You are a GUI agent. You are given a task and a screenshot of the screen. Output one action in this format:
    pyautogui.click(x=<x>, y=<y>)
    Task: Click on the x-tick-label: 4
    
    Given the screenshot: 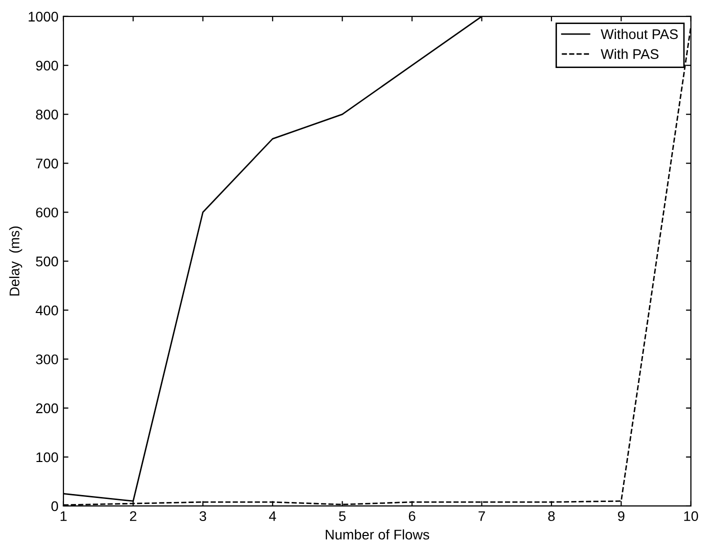 What is the action you would take?
    pyautogui.click(x=272, y=516)
    